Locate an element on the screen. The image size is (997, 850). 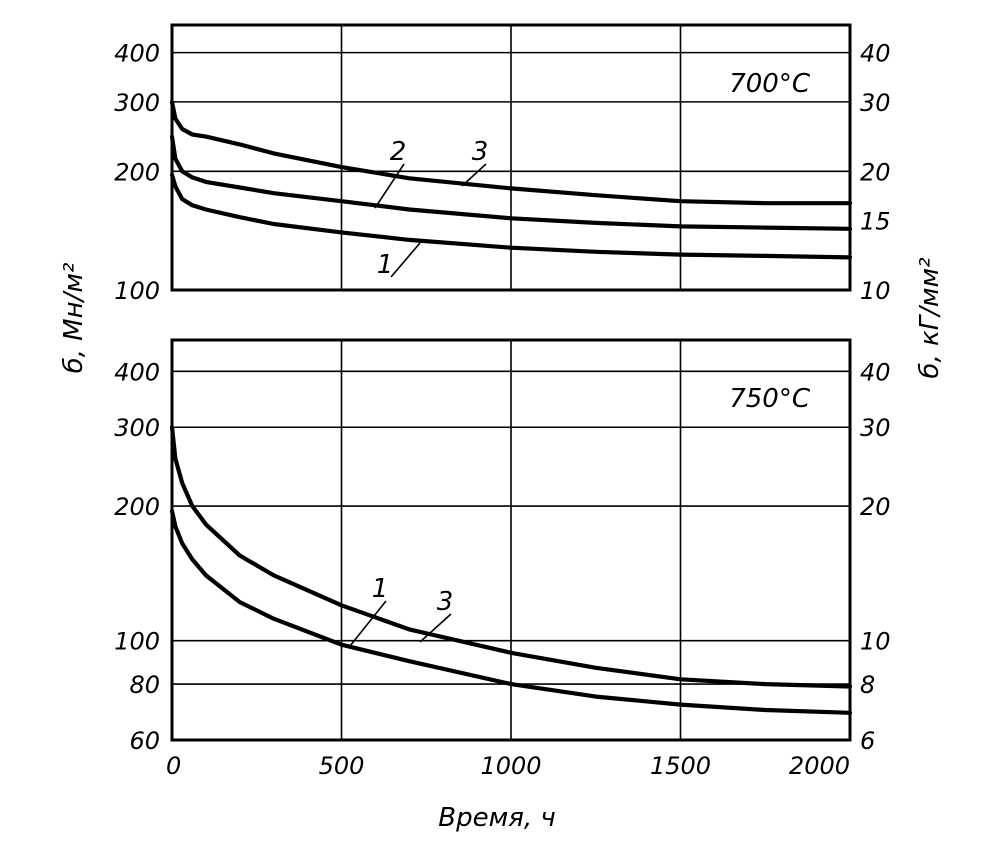
curve-label-2: 2 is located at coordinates (398, 152).